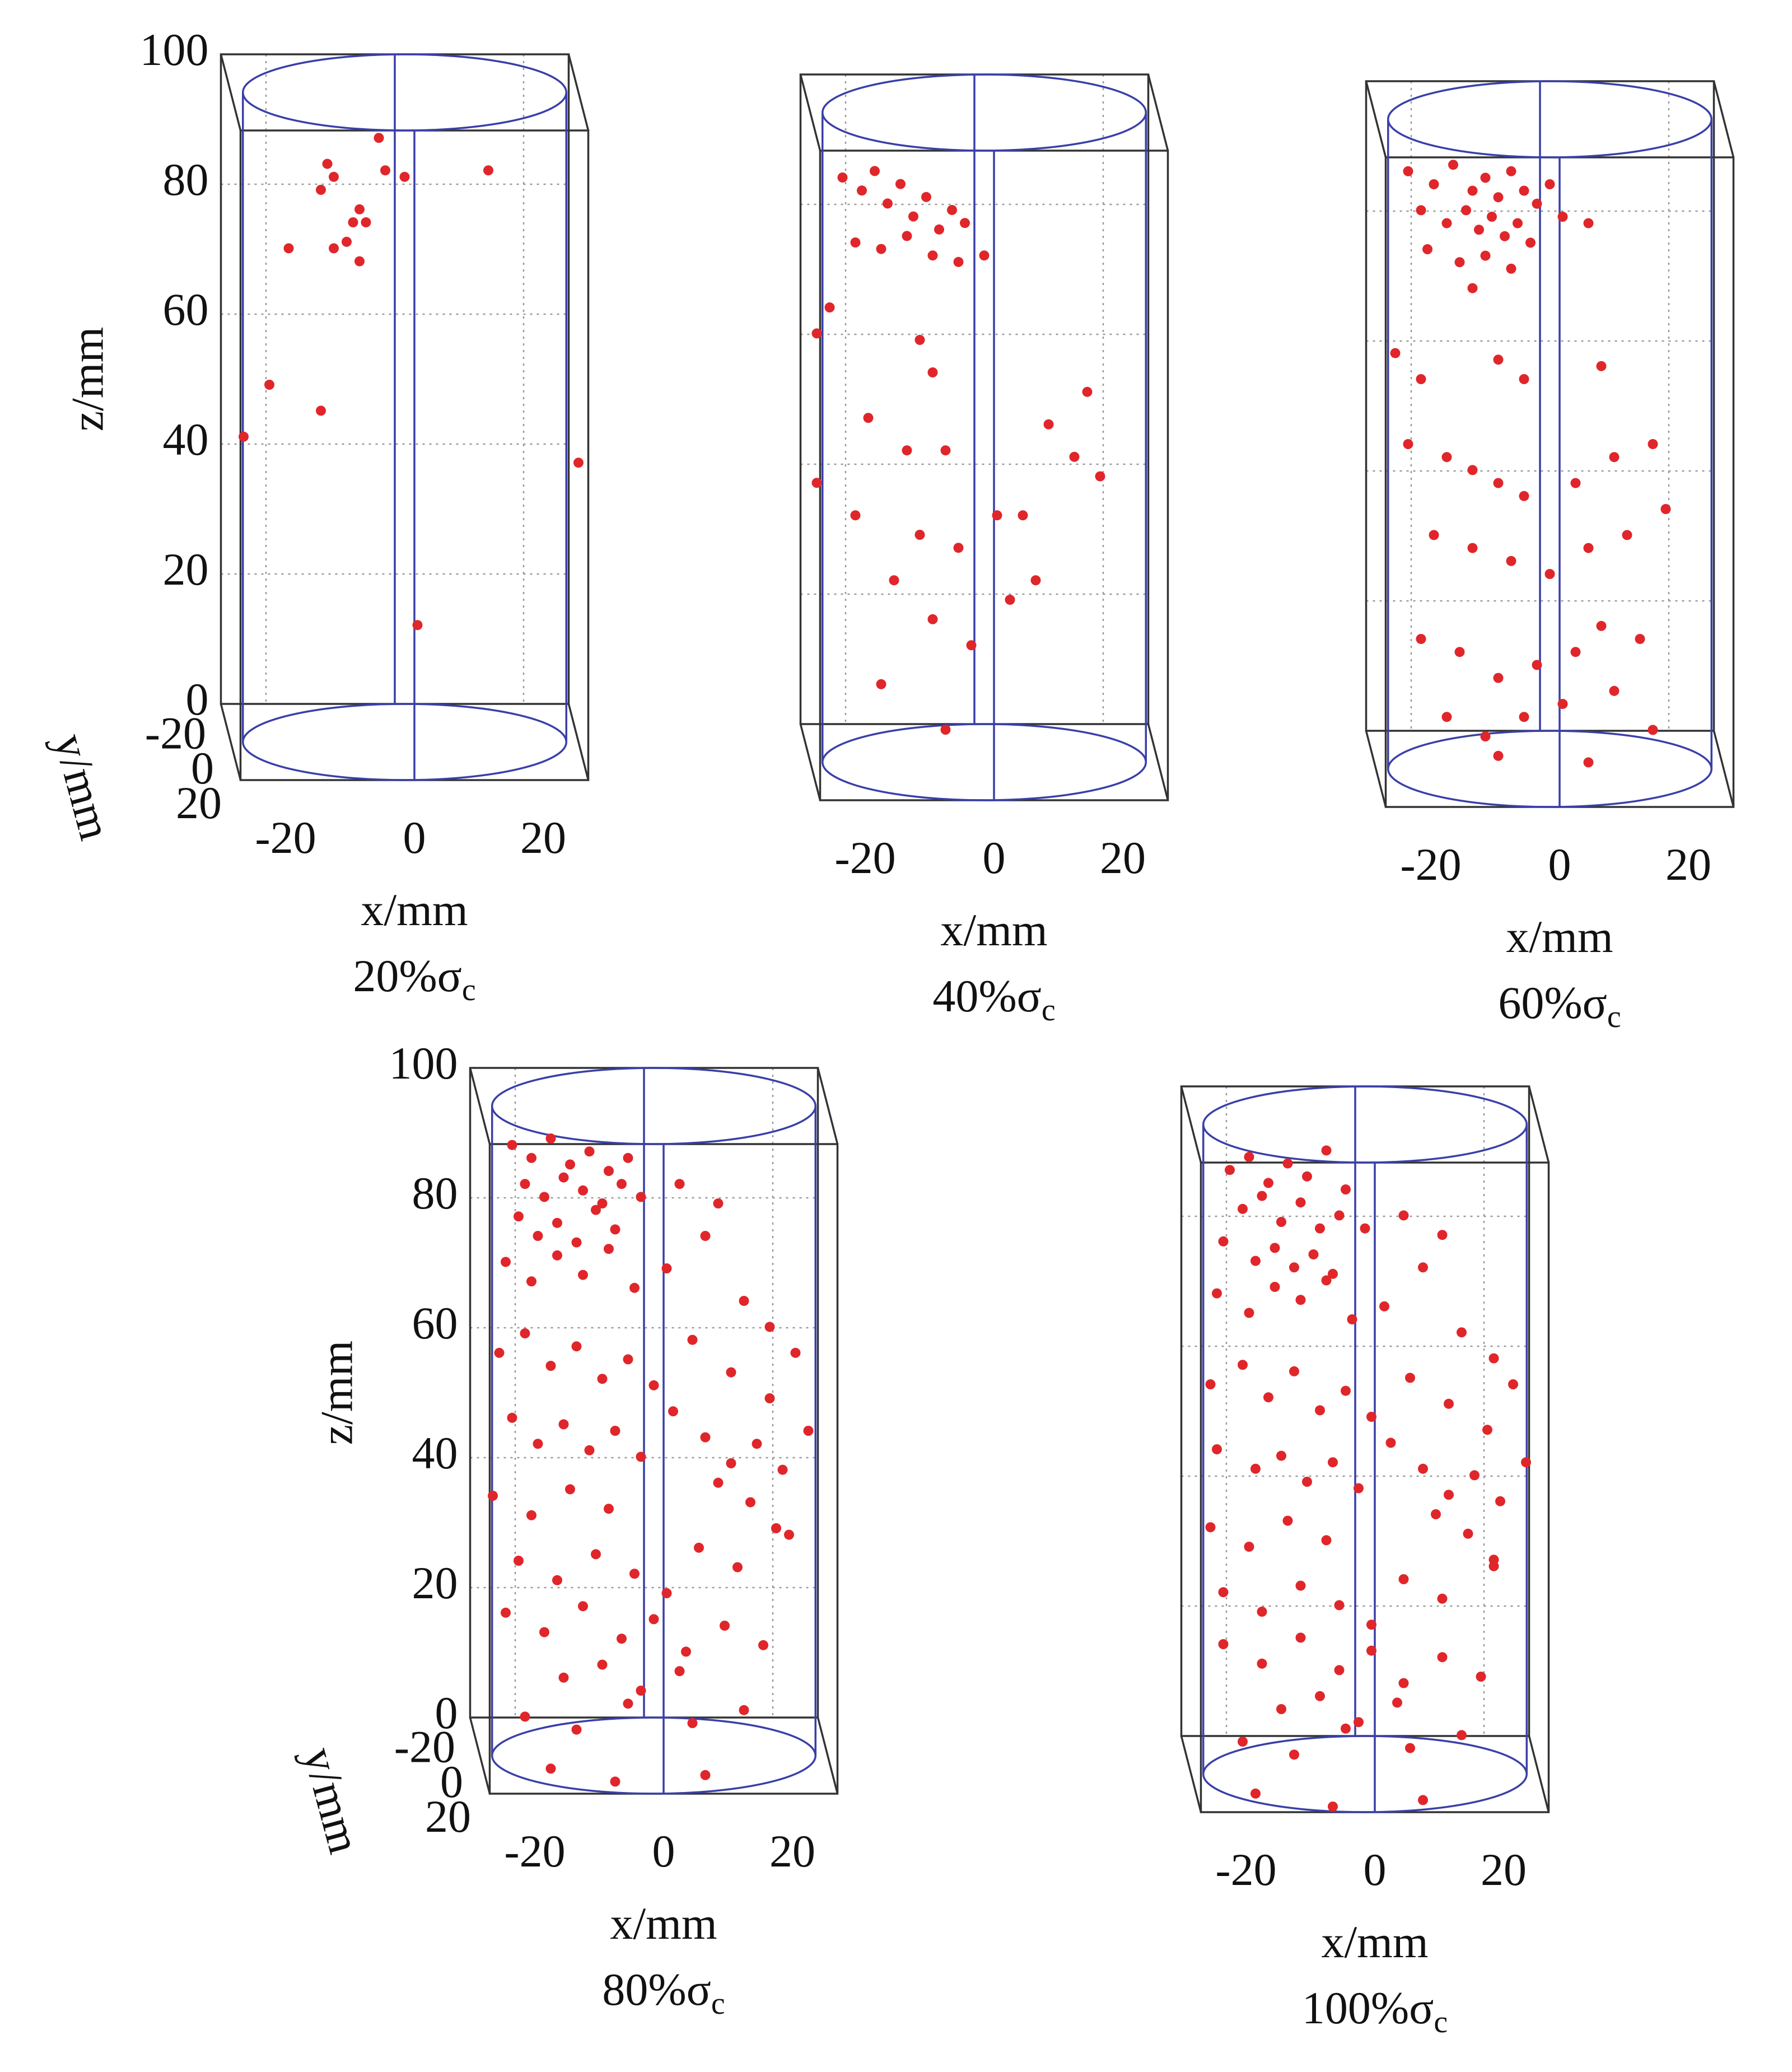 This screenshot has height=2072, width=1792. What do you see at coordinates (198, 700) in the screenshot?
I see `z-tick-label: 0` at bounding box center [198, 700].